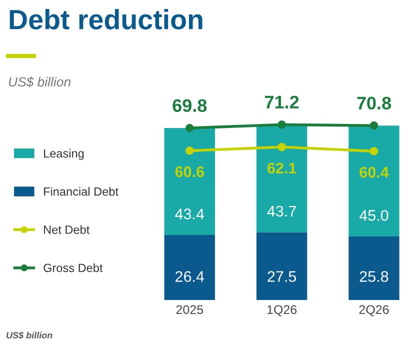  I want to click on data-label: 69.8, so click(189, 105).